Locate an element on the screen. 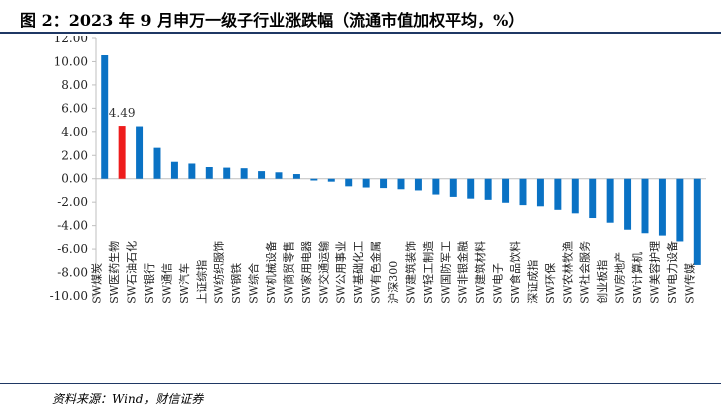 This screenshot has height=419, width=721. x-tick-label: SW家用电器 is located at coordinates (306, 272).